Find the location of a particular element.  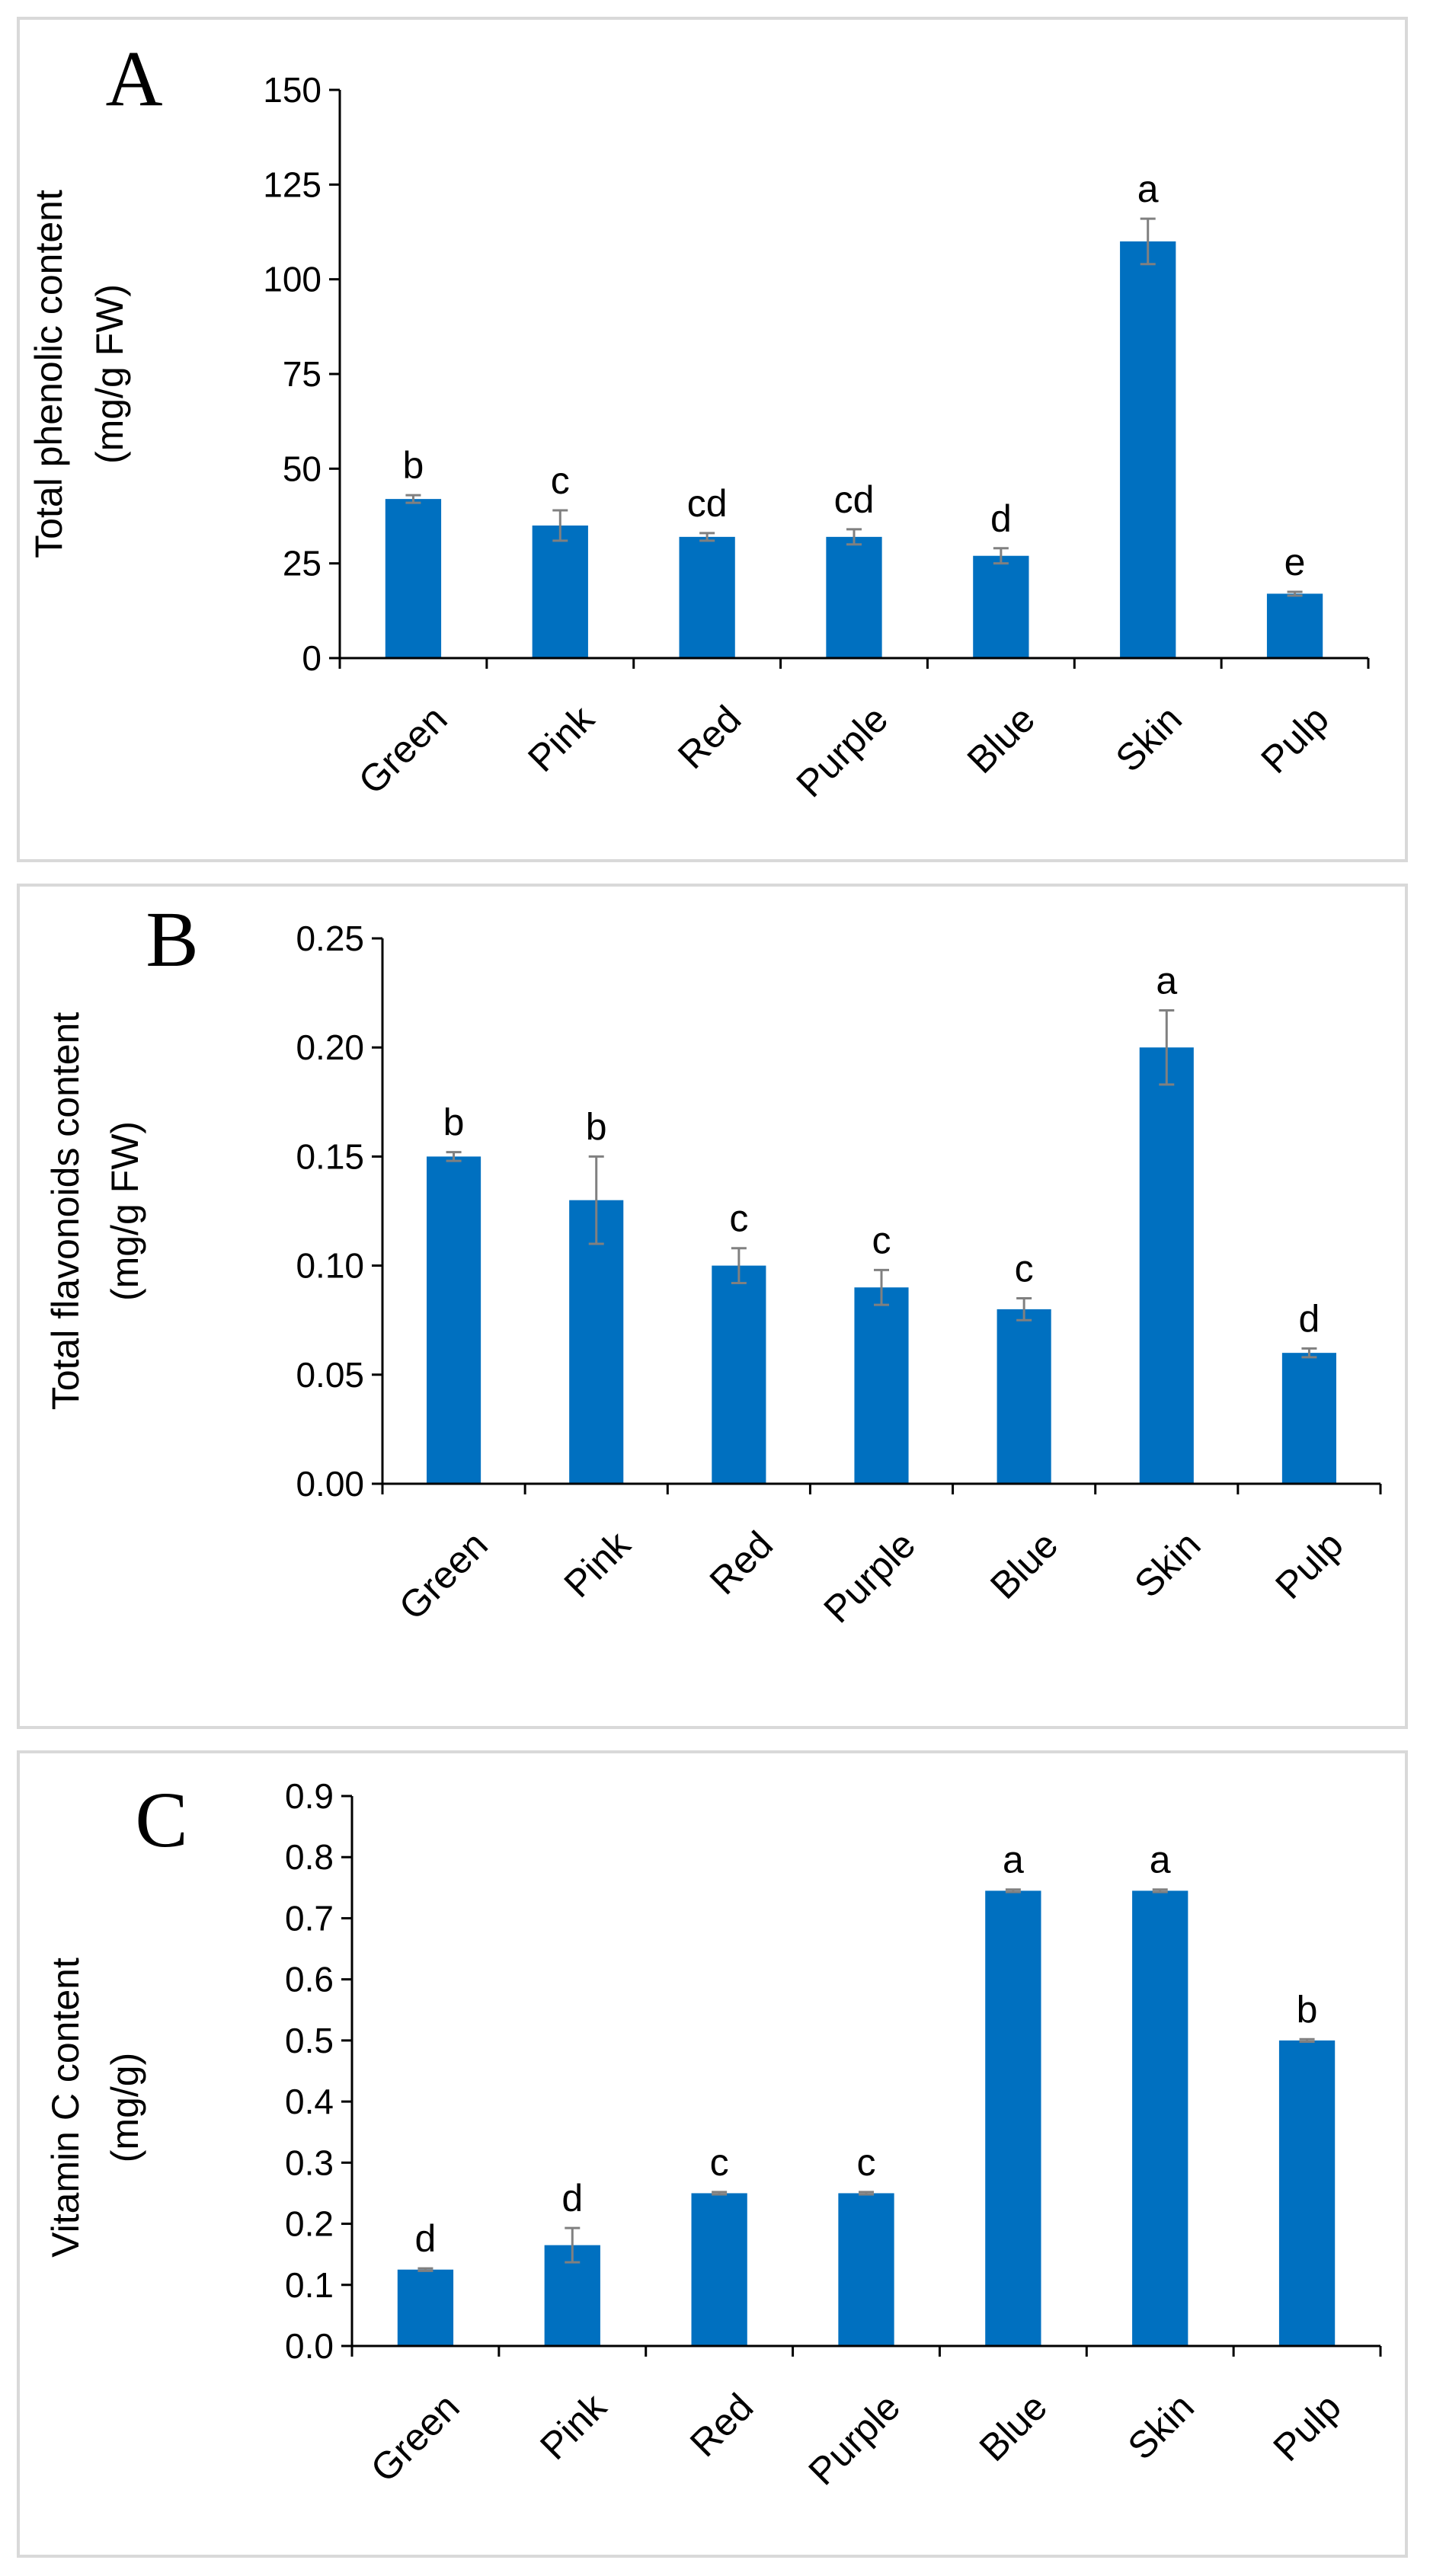

y-tick-label: 0.6 is located at coordinates (309, 1979).